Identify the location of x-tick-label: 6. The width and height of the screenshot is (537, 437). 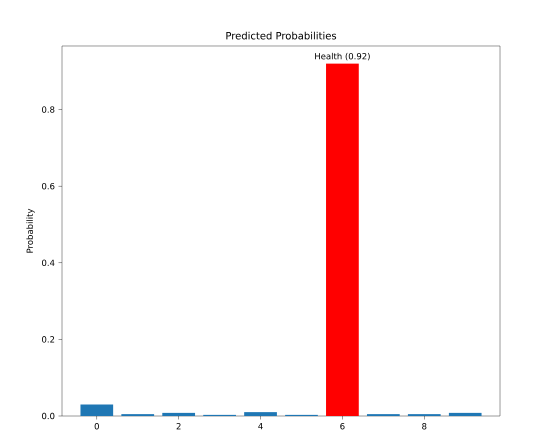
(342, 426).